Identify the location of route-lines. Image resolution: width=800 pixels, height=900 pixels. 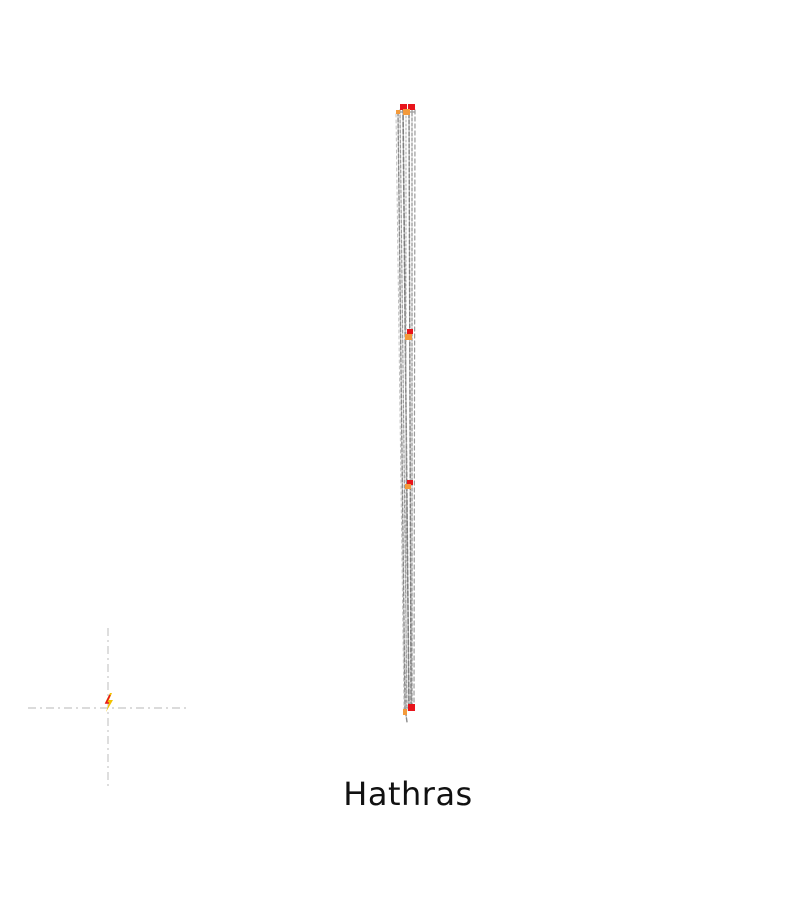
(405, 415).